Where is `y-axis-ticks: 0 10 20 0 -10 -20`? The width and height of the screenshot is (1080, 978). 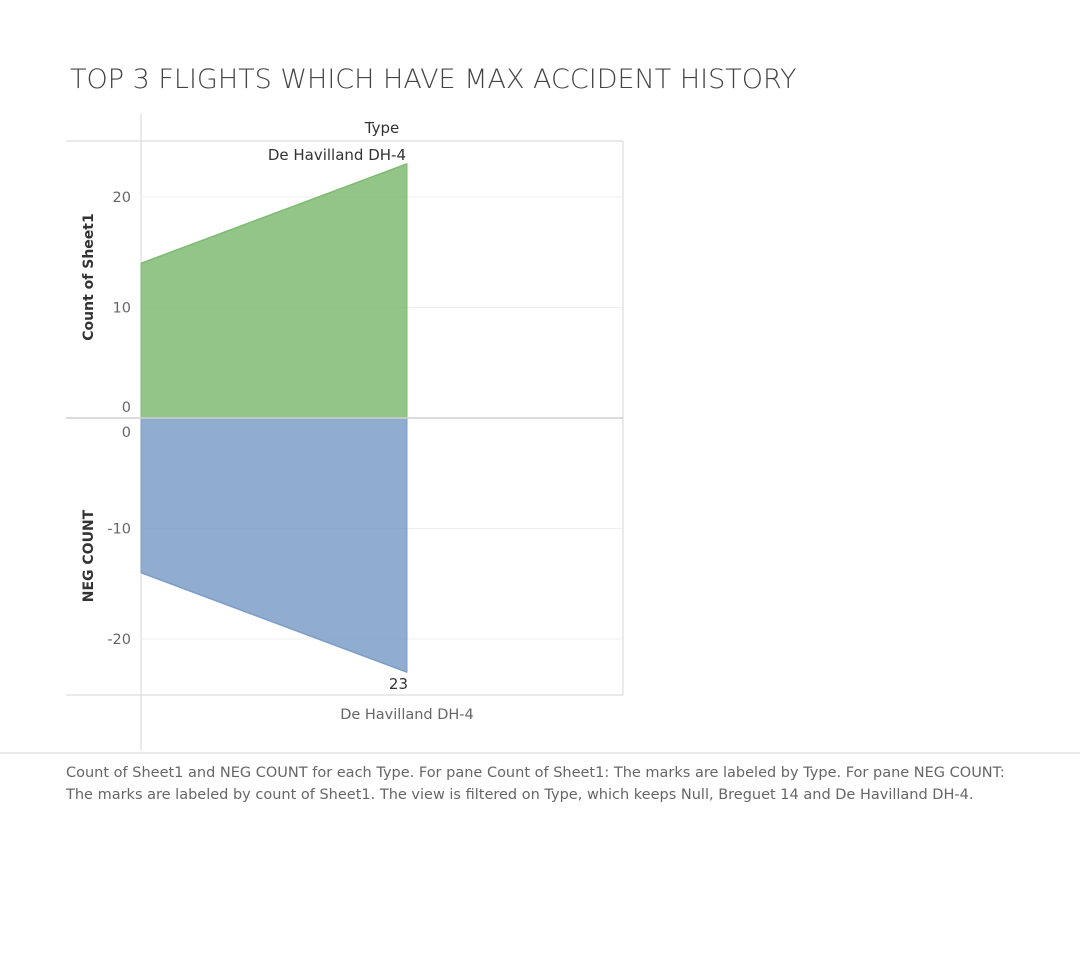
y-axis-ticks: 0 10 20 0 -10 -20 is located at coordinates (119, 419).